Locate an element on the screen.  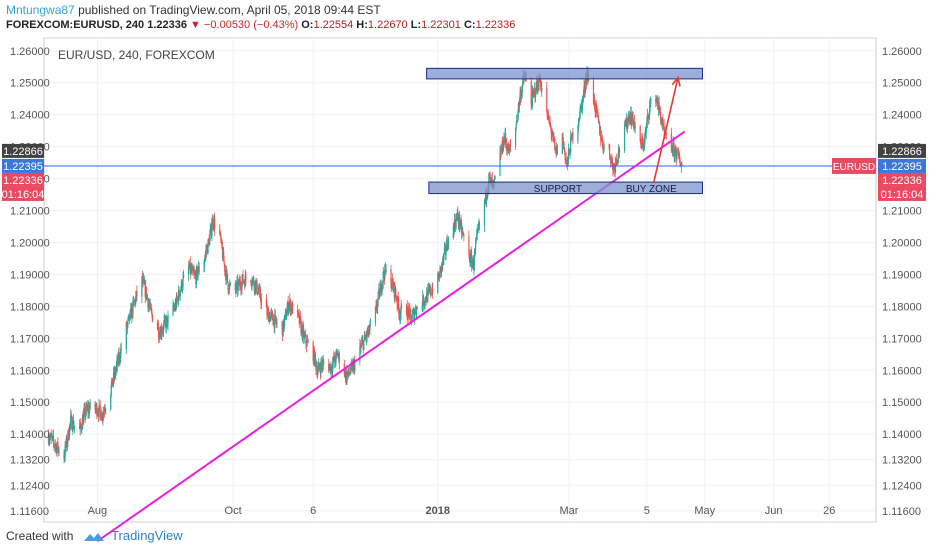
author-link: Mntungwa87 is located at coordinates (40, 10).